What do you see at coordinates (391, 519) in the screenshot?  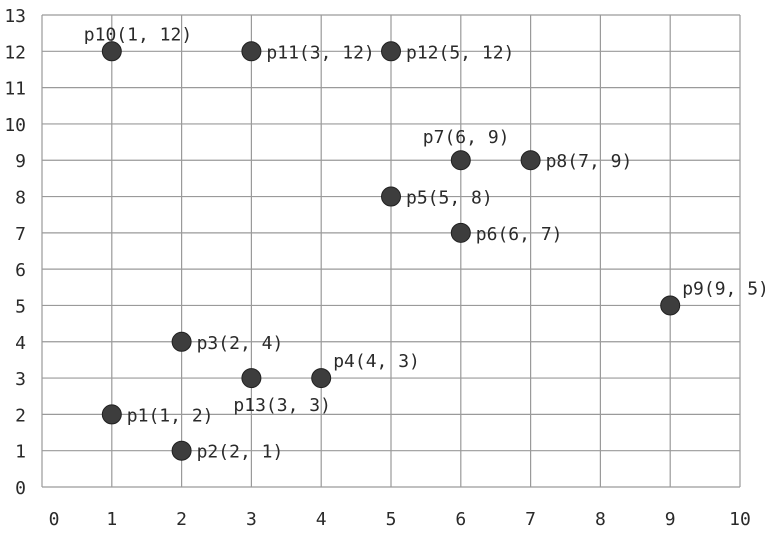 I see `x-tick-label: 5` at bounding box center [391, 519].